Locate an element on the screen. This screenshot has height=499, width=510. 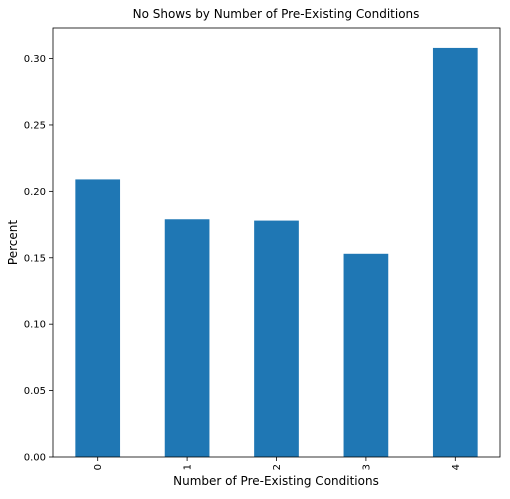
y-tick-label: 0.20 is located at coordinates (35, 192).